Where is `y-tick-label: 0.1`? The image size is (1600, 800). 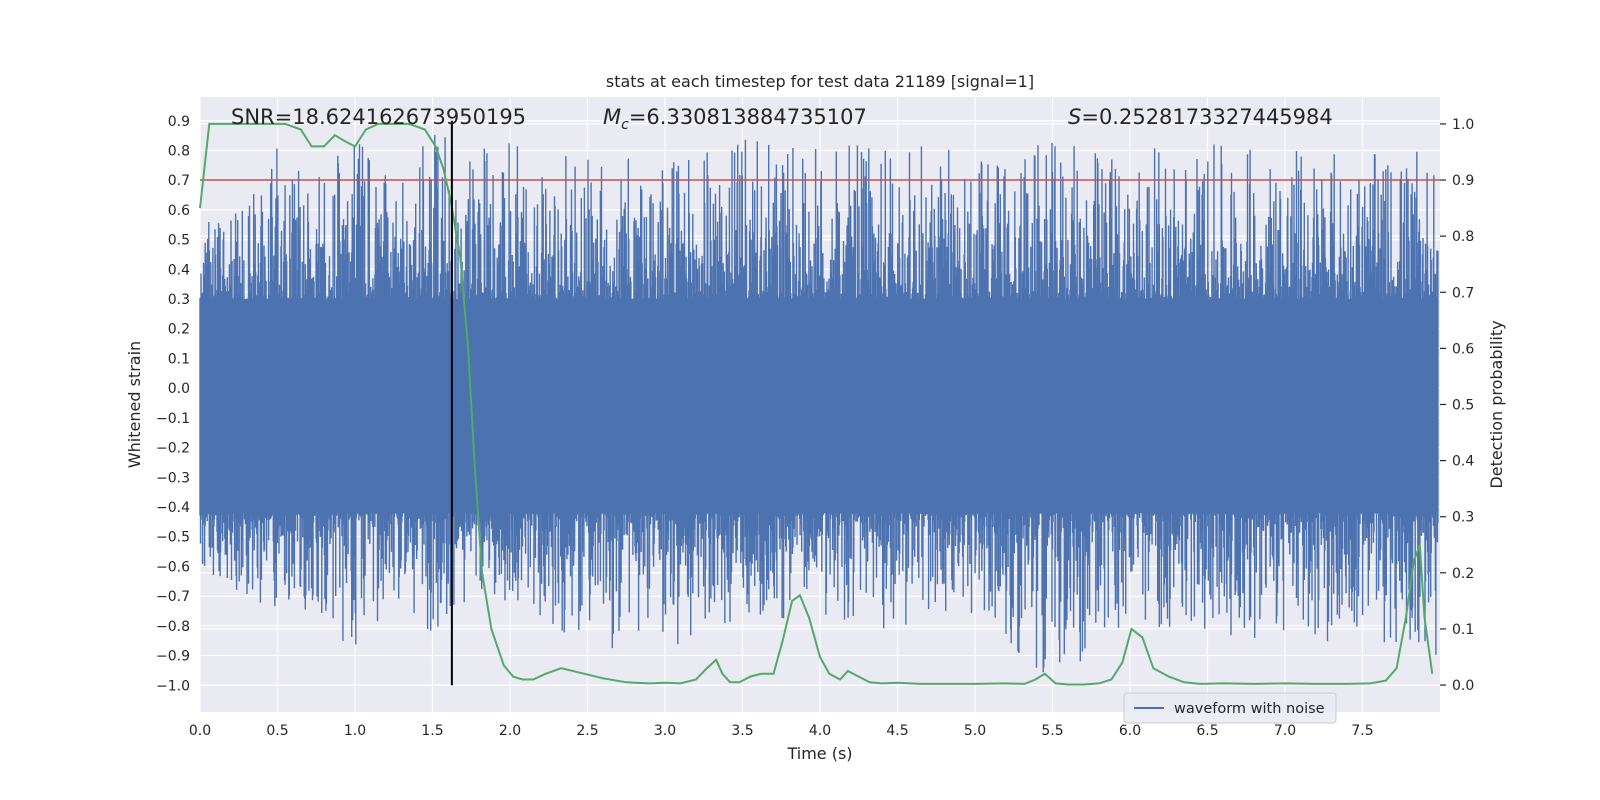
y-tick-label: 0.1 is located at coordinates (179, 359).